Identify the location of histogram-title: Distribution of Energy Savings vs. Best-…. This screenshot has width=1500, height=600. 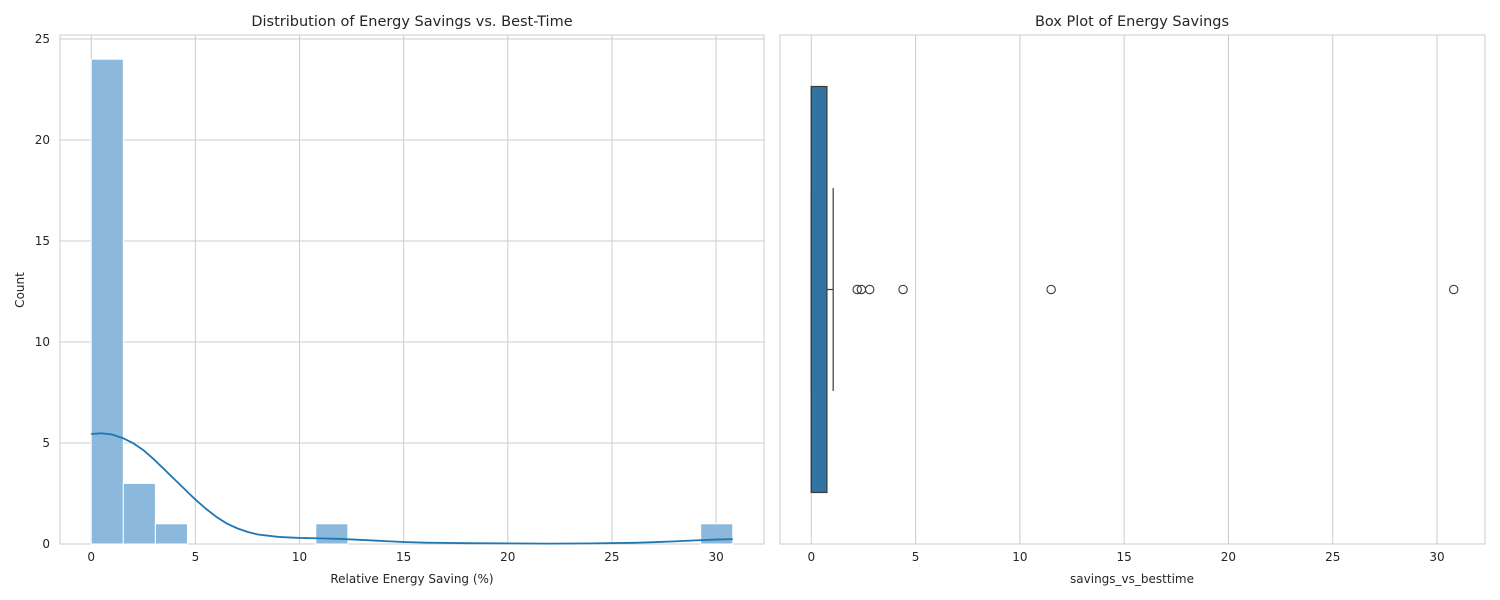
(411, 22).